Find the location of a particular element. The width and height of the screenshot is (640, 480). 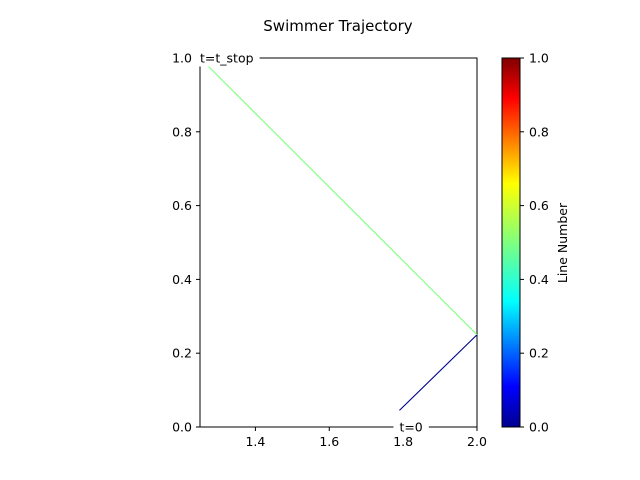

colorbar-label: Line Number is located at coordinates (562, 242).